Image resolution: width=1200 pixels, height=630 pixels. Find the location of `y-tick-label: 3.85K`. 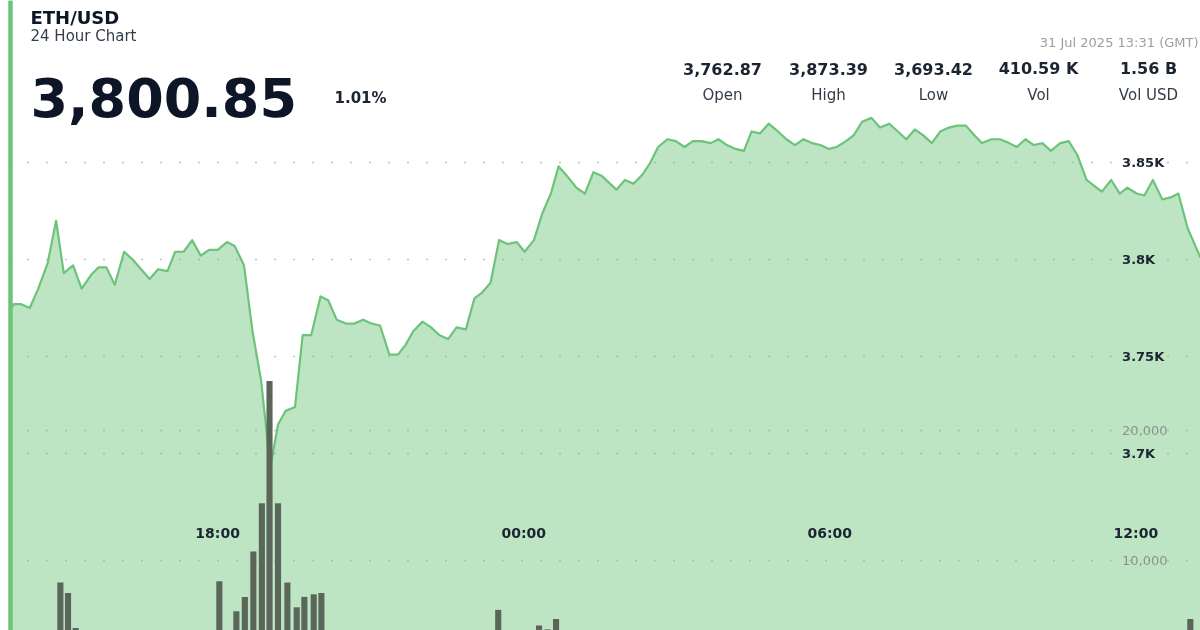

y-tick-label: 3.85K is located at coordinates (1144, 163).